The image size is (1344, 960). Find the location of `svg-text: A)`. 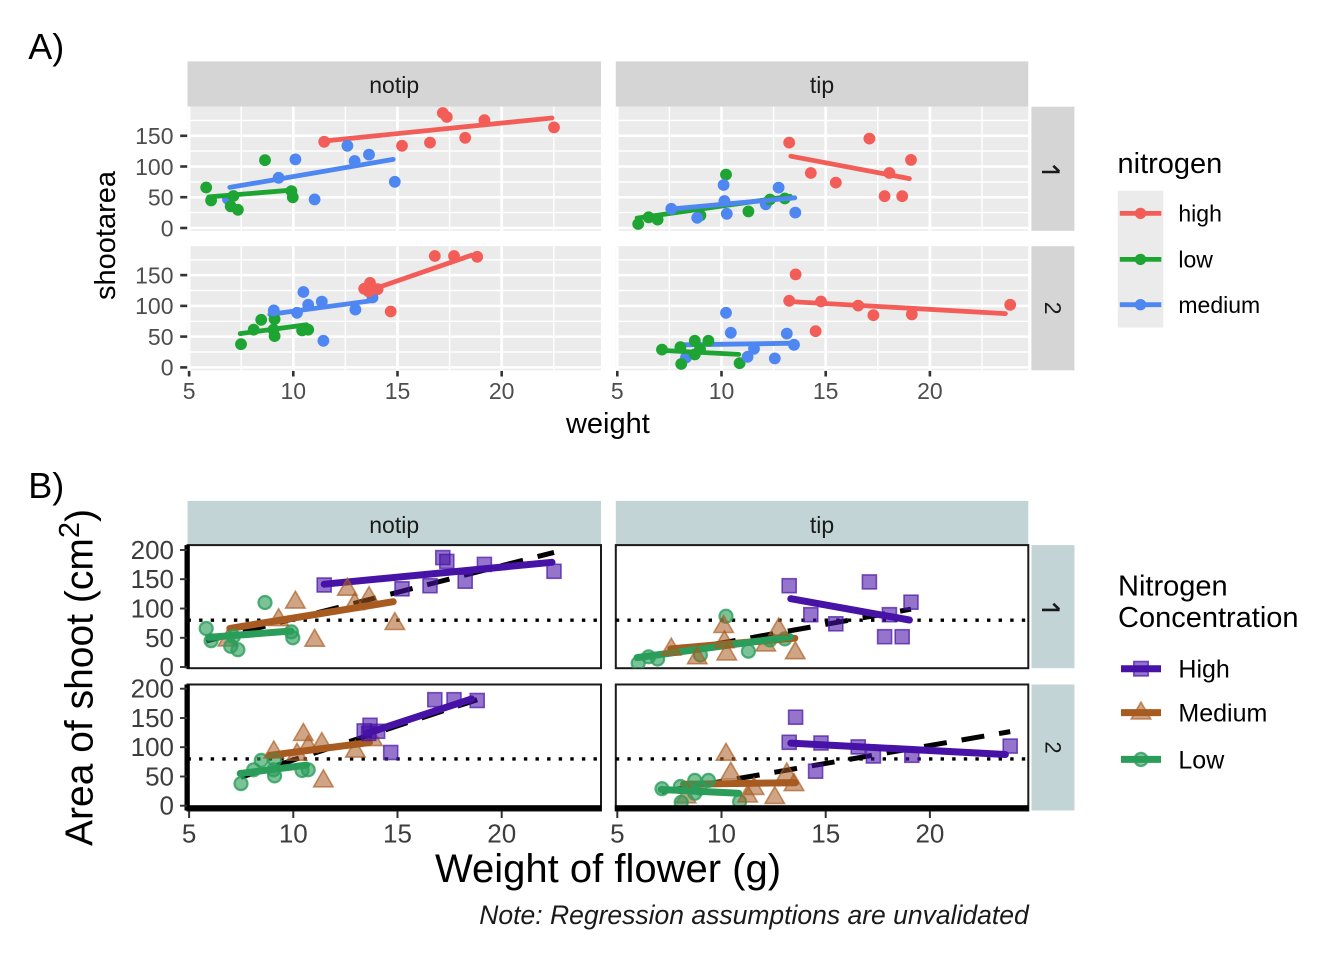

svg-text: A) is located at coordinates (46, 46).